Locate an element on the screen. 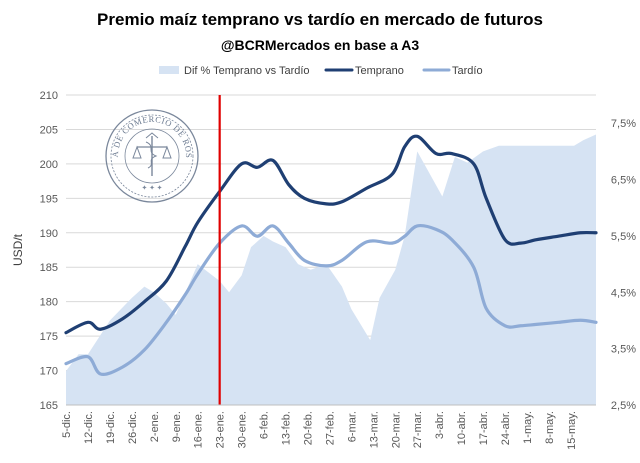 The width and height of the screenshot is (640, 463). x-tick-label: 17-abr. is located at coordinates (484, 428).